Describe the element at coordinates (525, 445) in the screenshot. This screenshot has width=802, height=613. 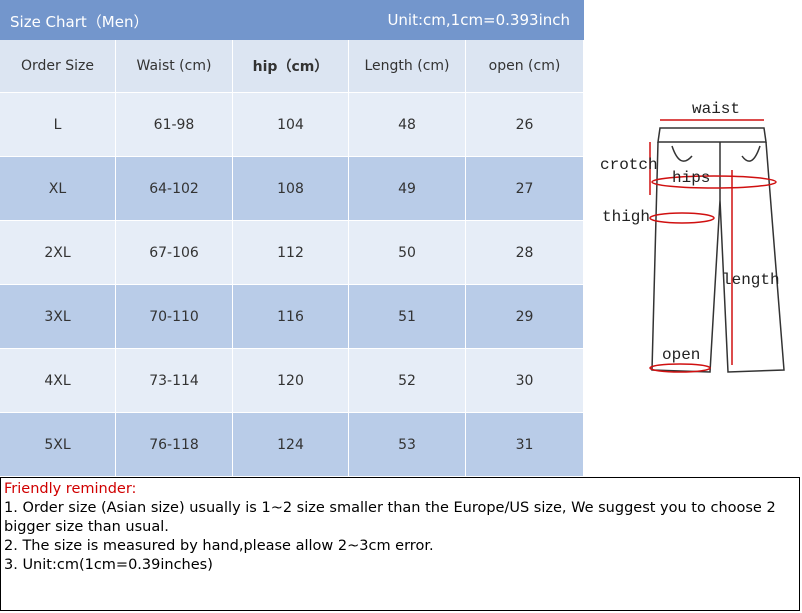
I see `table-cell: 31` at that location.